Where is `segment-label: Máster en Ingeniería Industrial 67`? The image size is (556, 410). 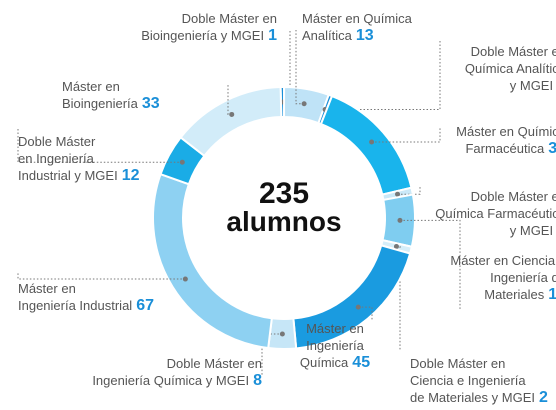 segment-label: Máster en Ingeniería Industrial 67 is located at coordinates (86, 297).